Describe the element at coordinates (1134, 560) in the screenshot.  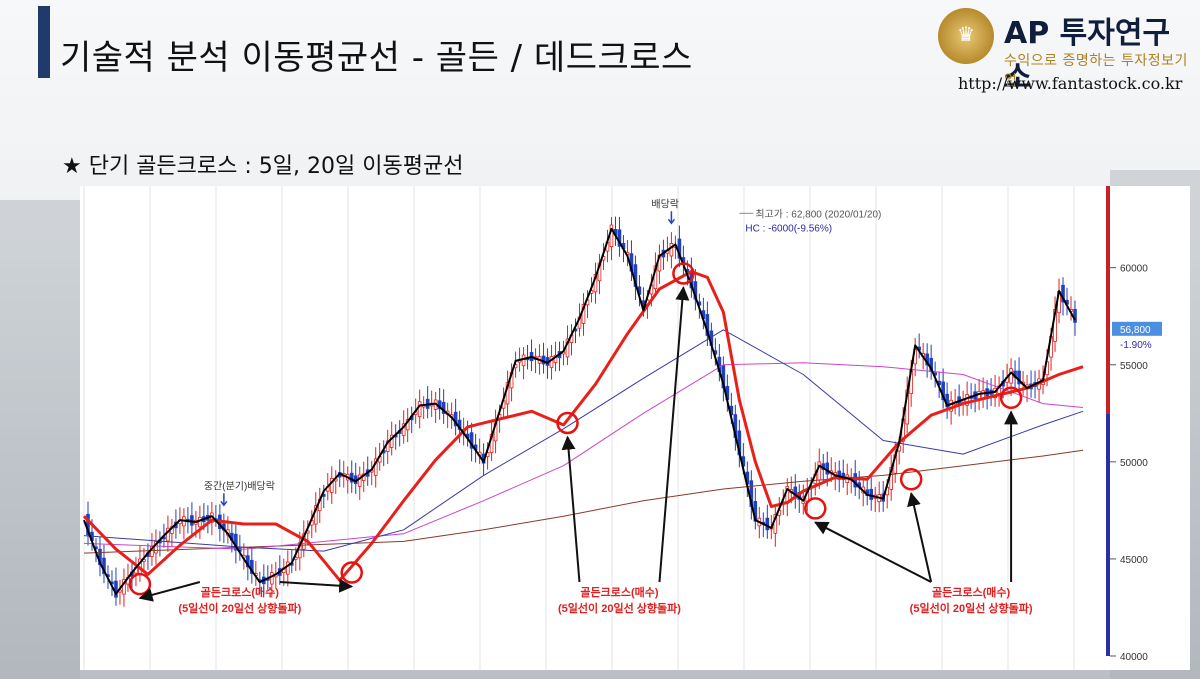
I see `y-tick-label: 45000` at that location.